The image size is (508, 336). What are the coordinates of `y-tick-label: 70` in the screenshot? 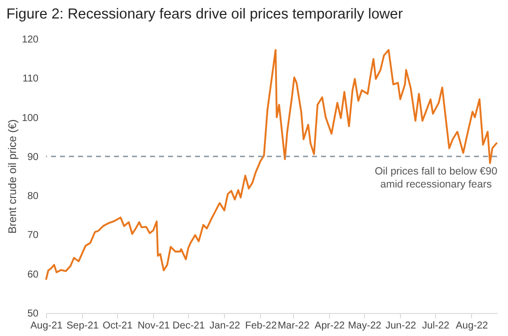 It's located at (33, 236).